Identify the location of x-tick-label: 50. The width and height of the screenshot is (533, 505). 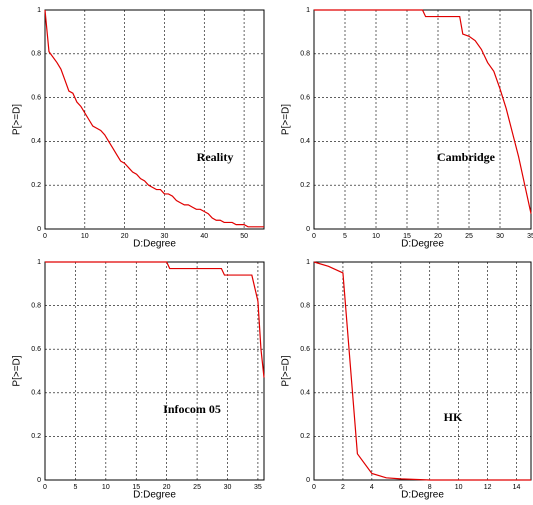
(244, 236).